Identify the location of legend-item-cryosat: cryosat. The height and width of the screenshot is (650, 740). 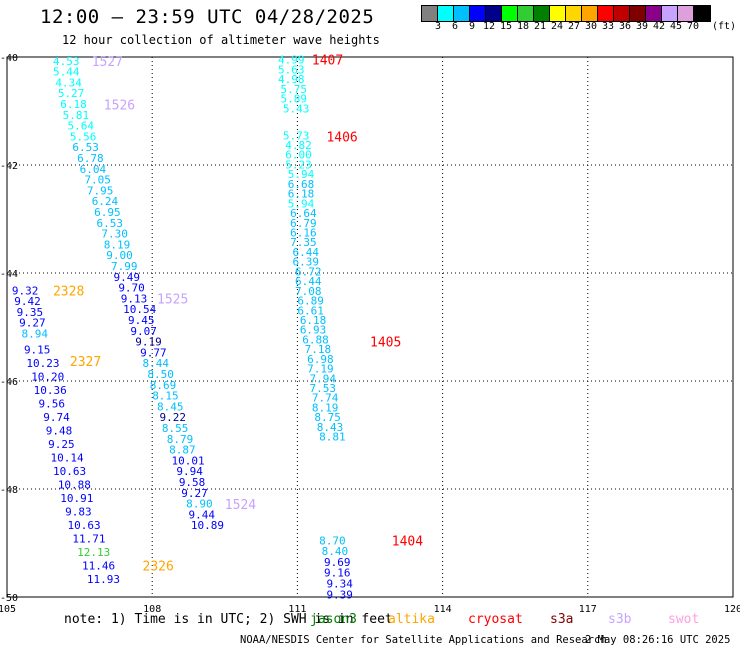
(495, 619).